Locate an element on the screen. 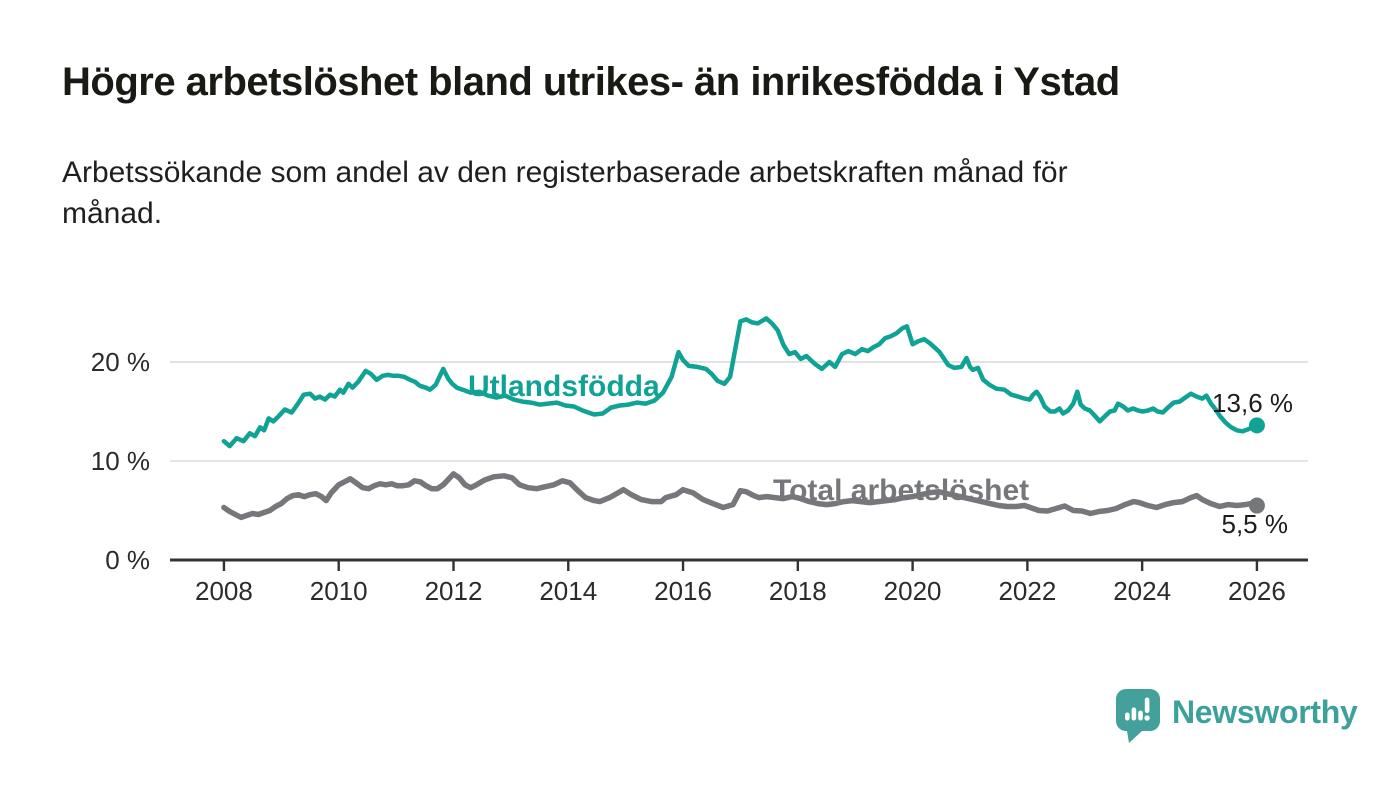  line-utlandsfodda is located at coordinates (740, 382).